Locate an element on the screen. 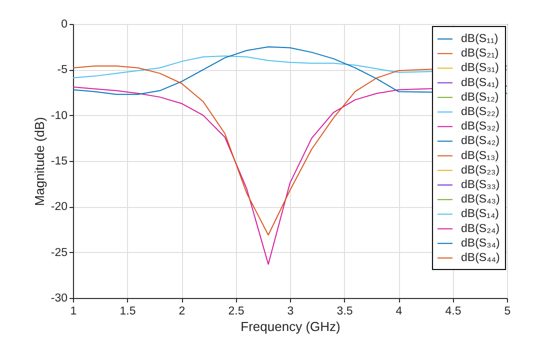 The image size is (560, 337). legend-label: dB(S₁₁) is located at coordinates (479, 39).